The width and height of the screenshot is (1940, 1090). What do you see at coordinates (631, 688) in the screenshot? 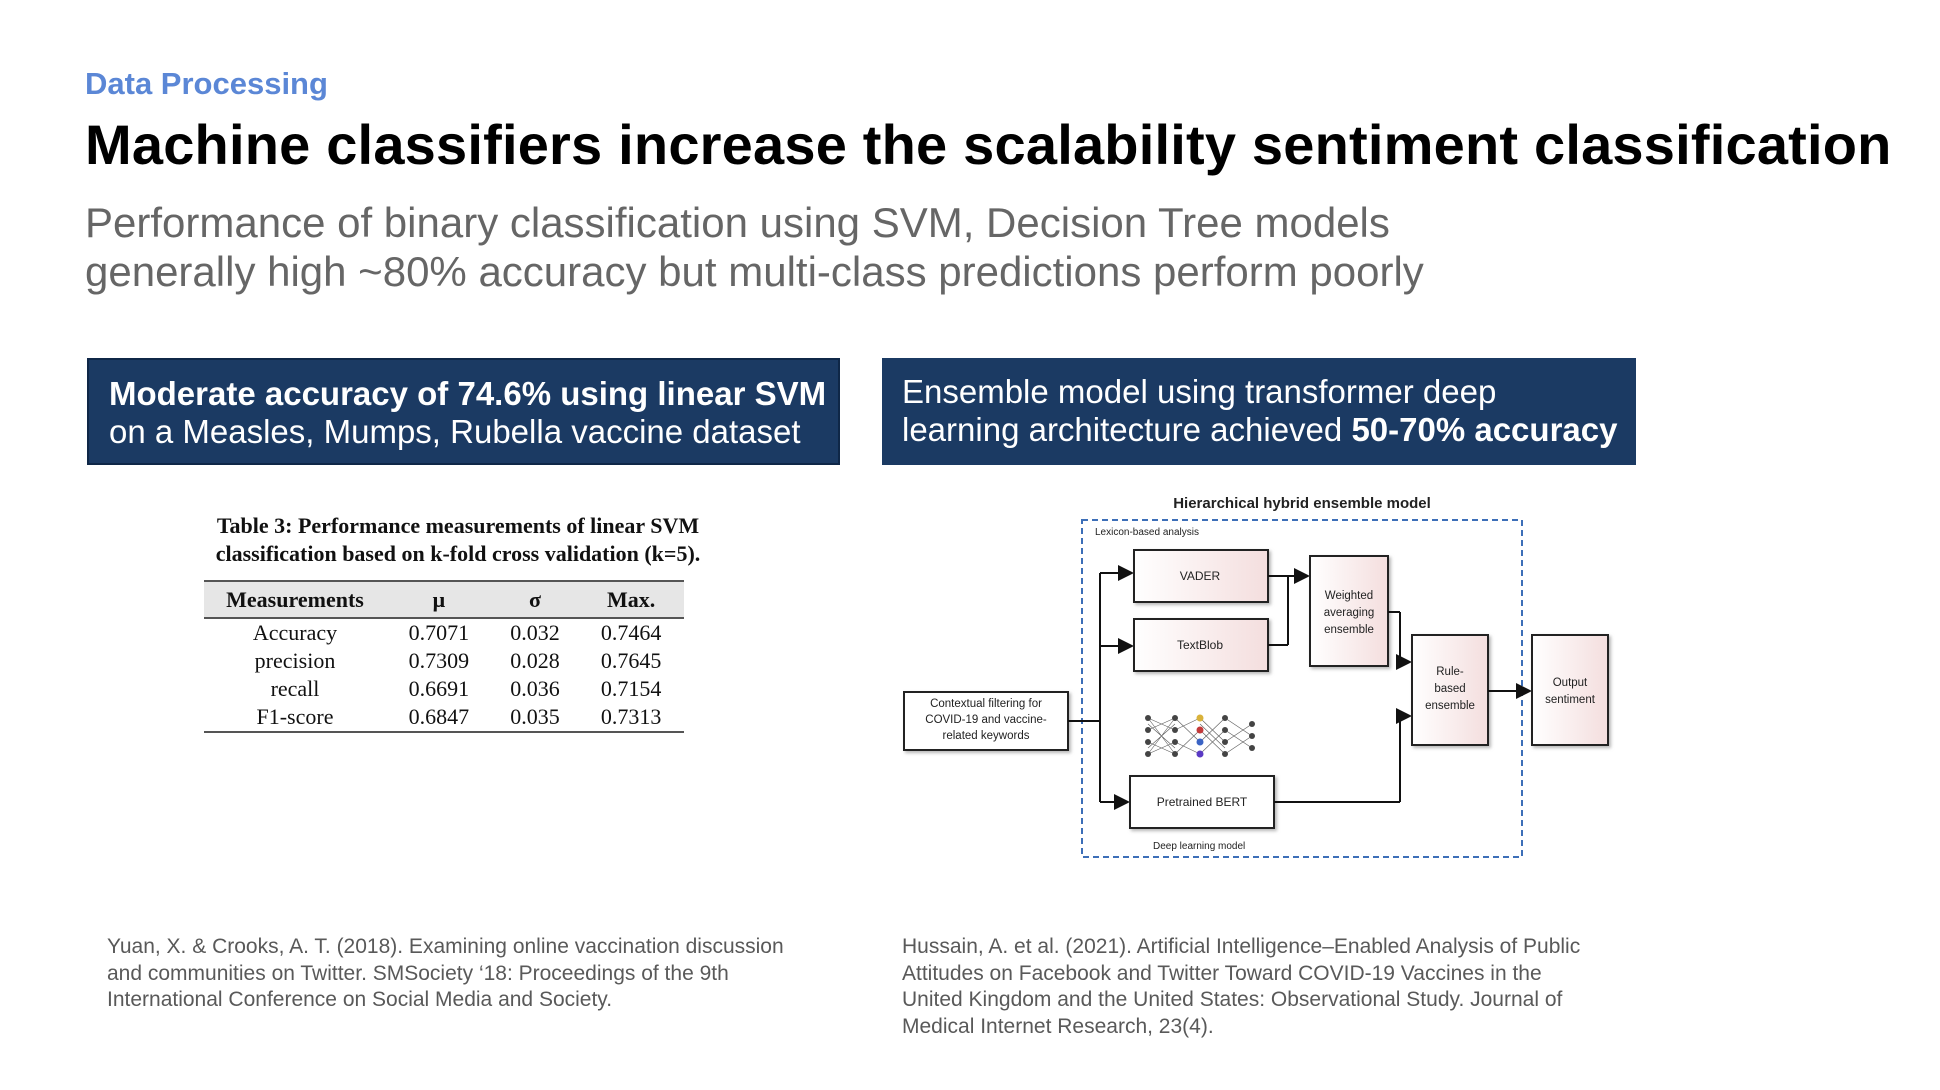
I see `table-cell: 0.7154` at bounding box center [631, 688].